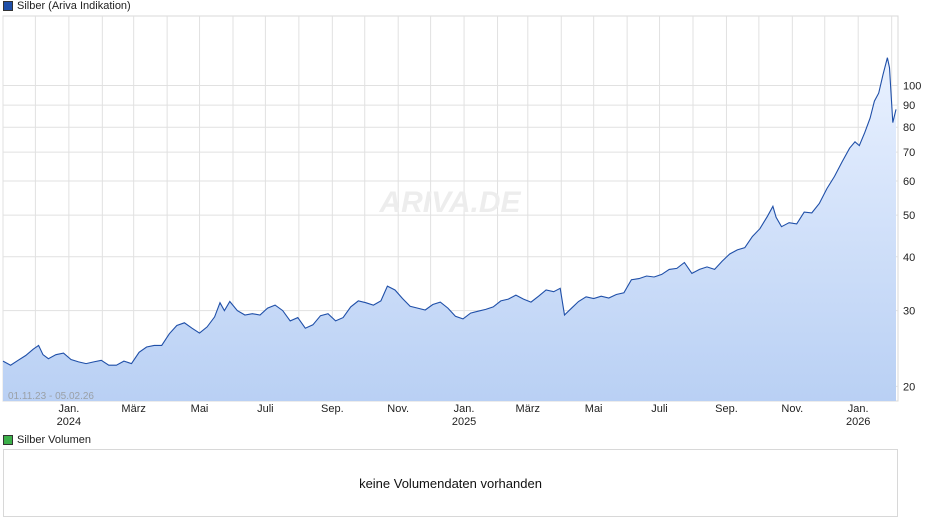 This screenshot has width=940, height=526. What do you see at coordinates (912, 236) in the screenshot?
I see `y-axis: 20 30 40 50 60 70 80 90 100` at bounding box center [912, 236].